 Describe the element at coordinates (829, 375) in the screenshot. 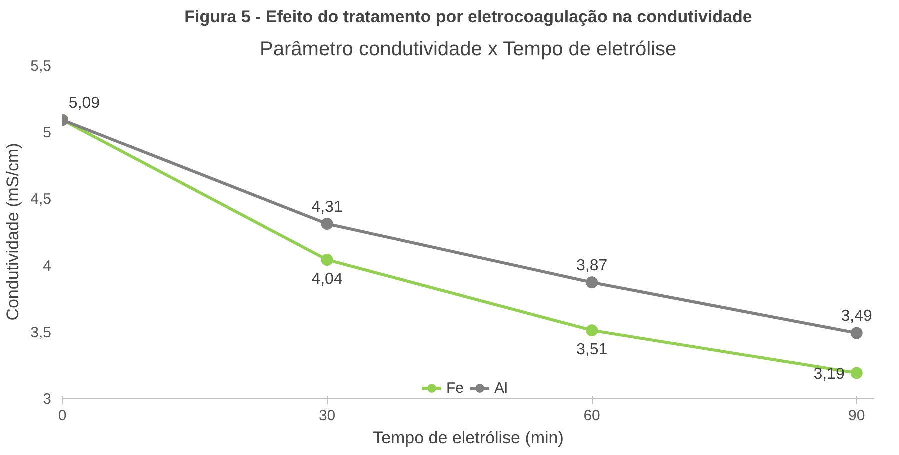

I see `data-label: 3,19` at that location.